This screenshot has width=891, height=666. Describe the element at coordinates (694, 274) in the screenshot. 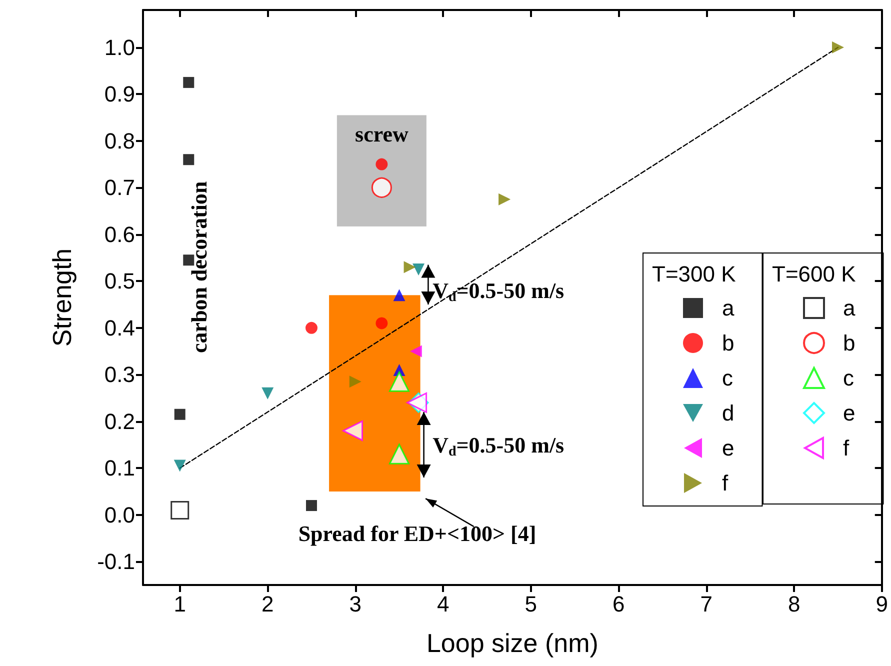

I see `text: T=300 K` at that location.